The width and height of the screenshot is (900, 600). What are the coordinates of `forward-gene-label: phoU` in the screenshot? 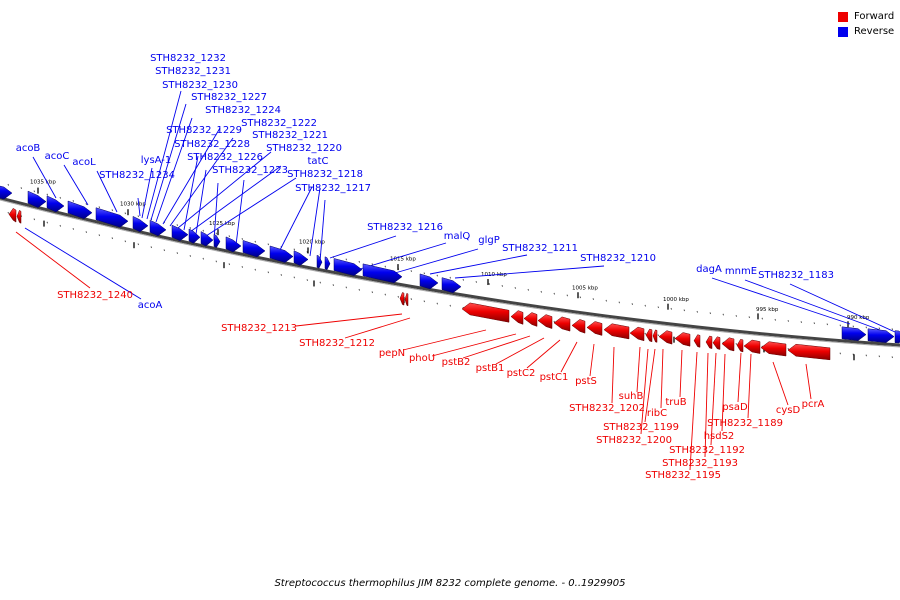 It's located at (422, 358).